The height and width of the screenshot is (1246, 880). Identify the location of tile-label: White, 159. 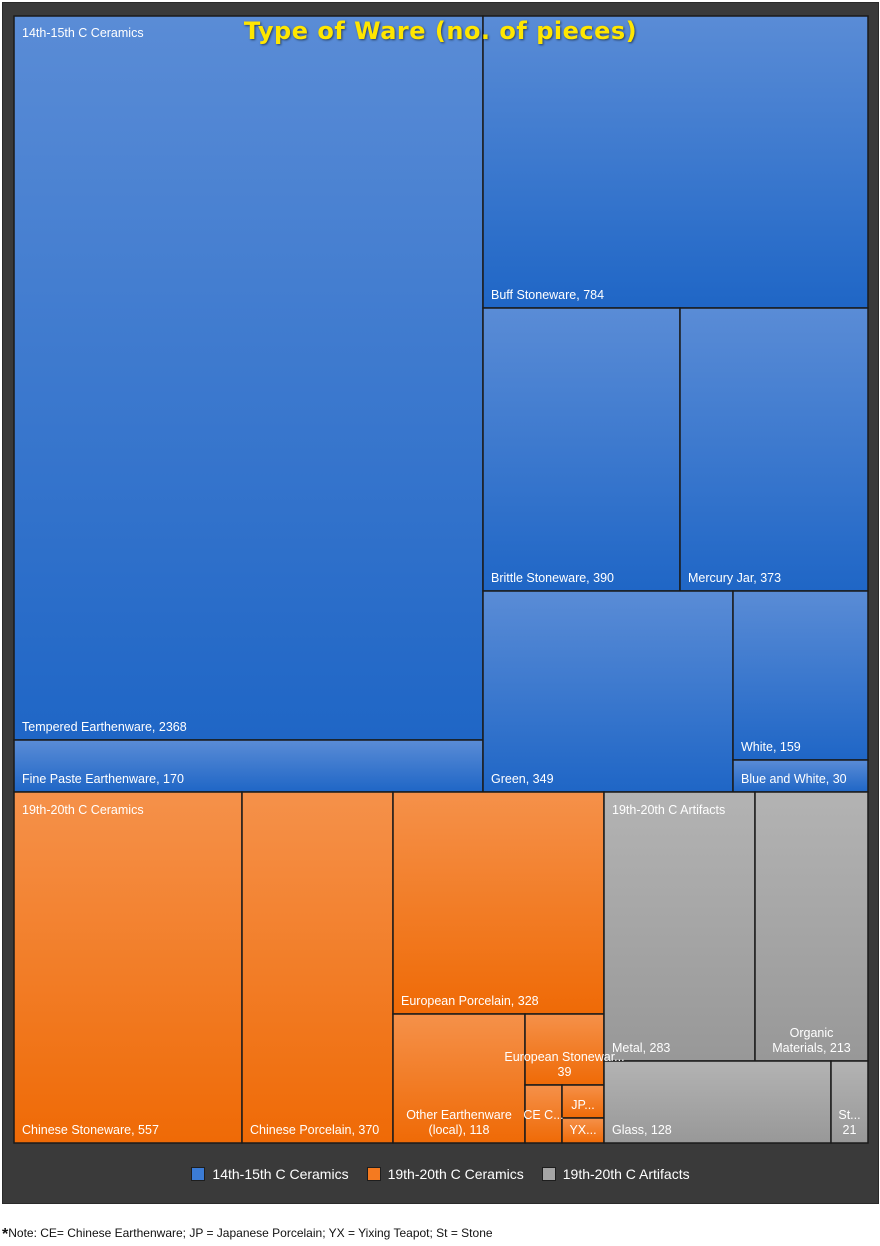
(771, 747).